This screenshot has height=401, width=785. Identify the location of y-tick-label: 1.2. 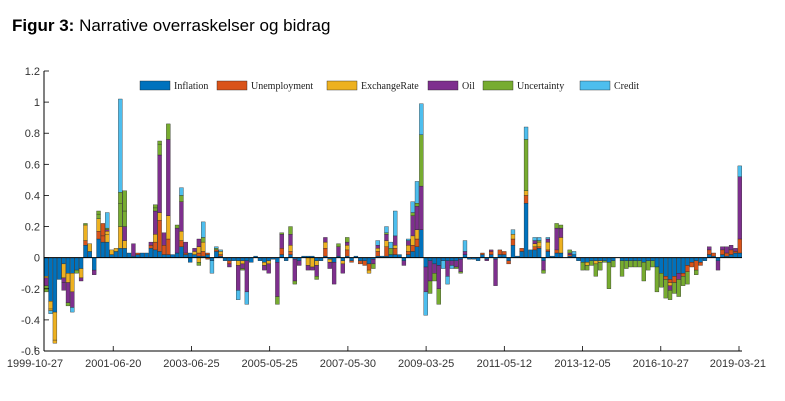
(32, 72).